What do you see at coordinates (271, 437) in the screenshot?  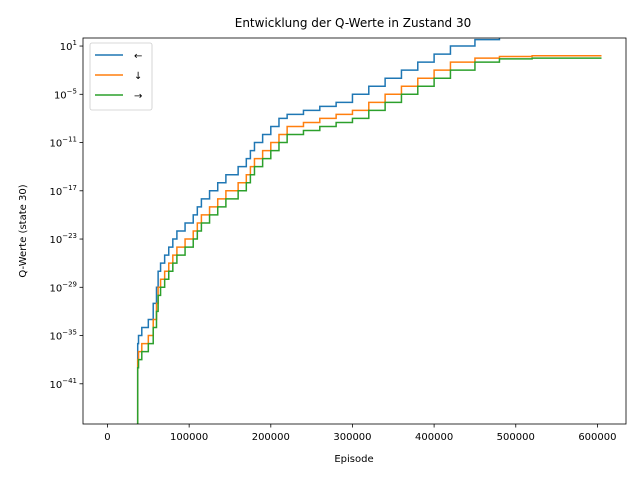 I see `x-tick-label: 200000` at bounding box center [271, 437].